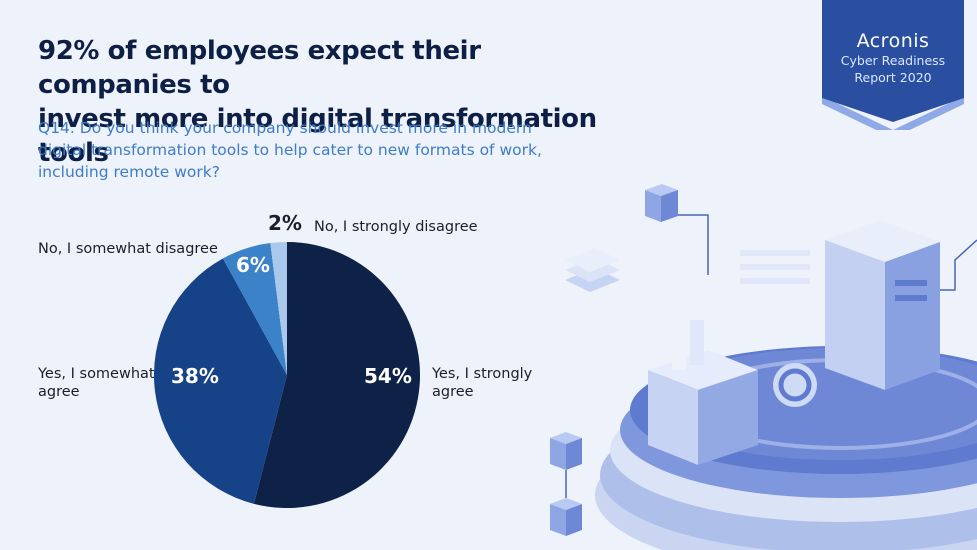 Image resolution: width=977 pixels, height=550 pixels. Describe the element at coordinates (482, 383) in the screenshot. I see `label-strongly-agree: Yes, I strongly agree` at that location.